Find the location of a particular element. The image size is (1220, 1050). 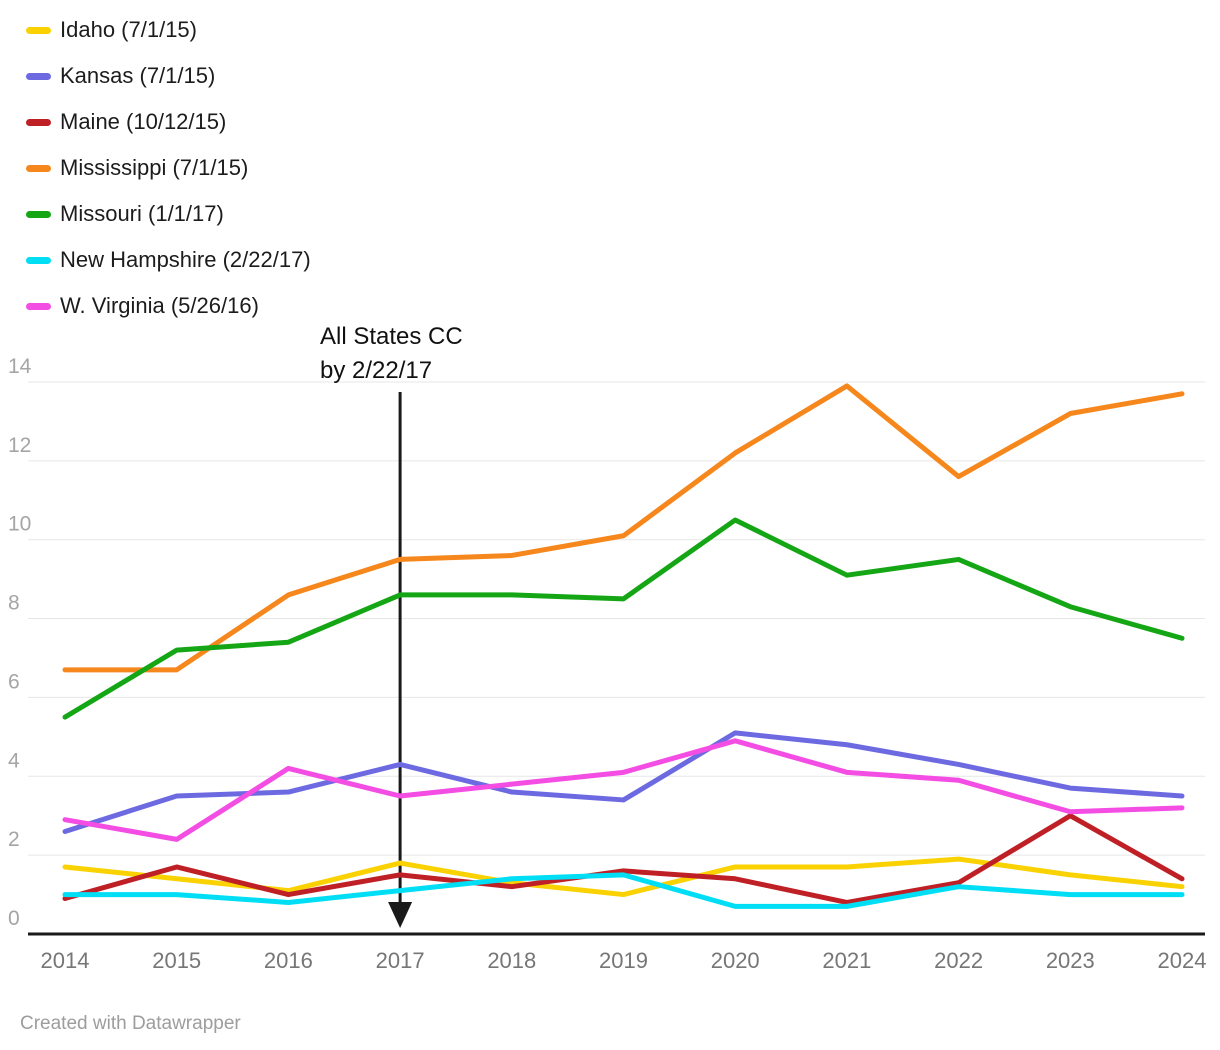

x-tick-label: 2017 is located at coordinates (400, 960).